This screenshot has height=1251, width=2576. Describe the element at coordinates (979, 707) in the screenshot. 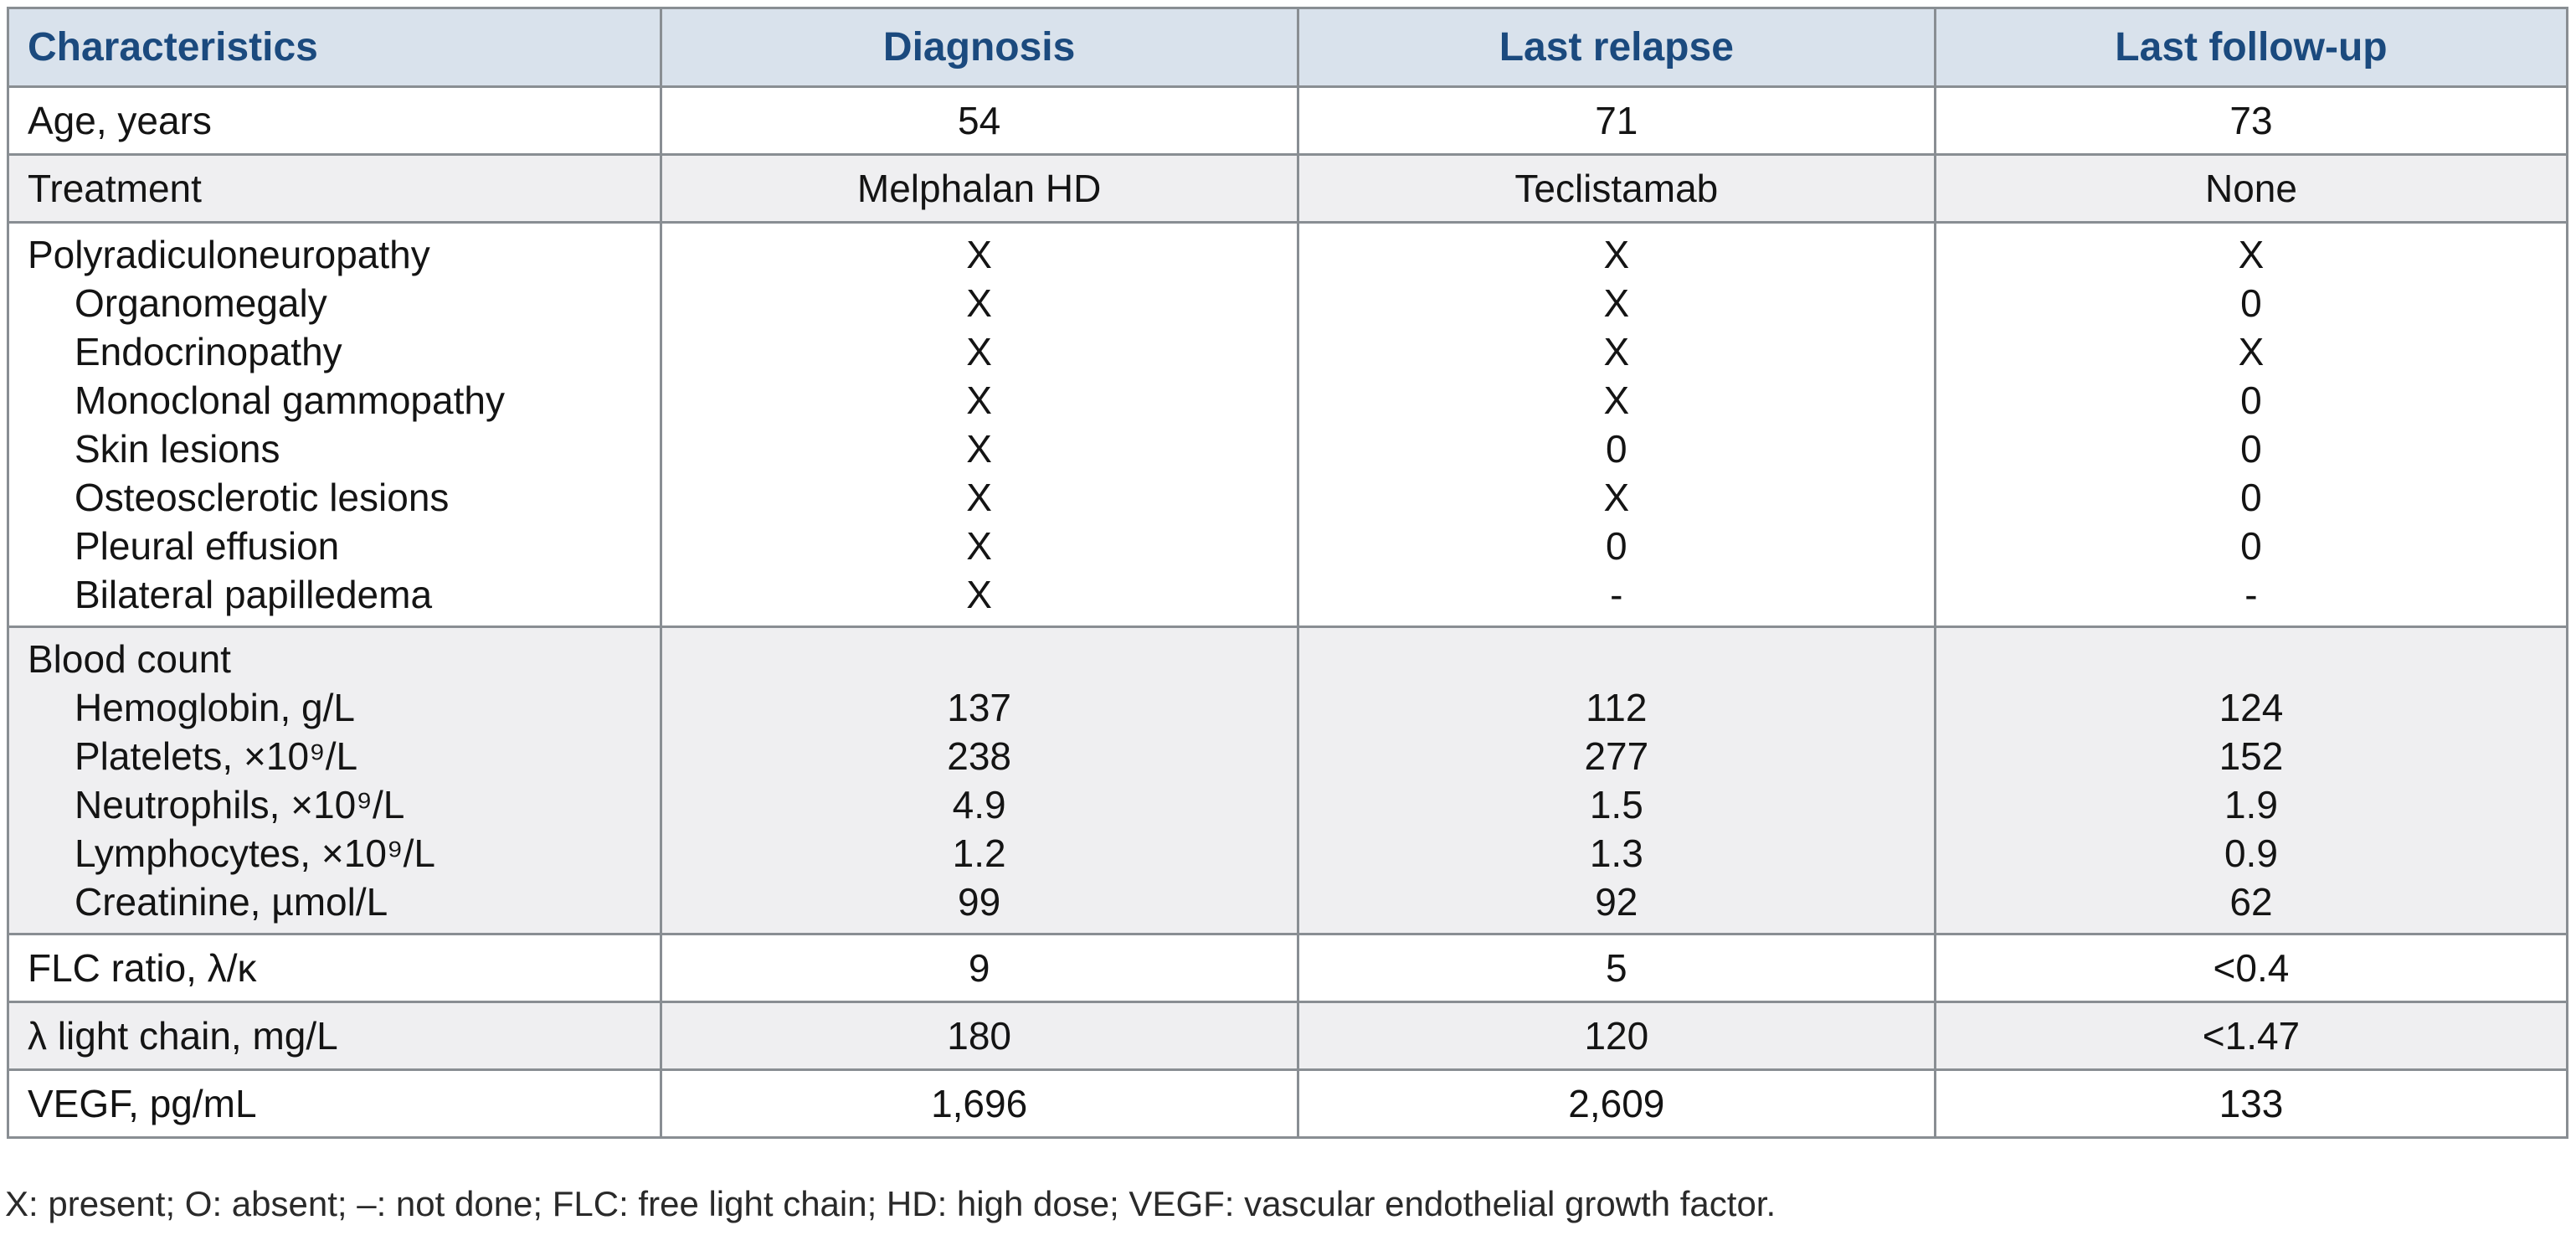

I see `cell-value: 137` at that location.